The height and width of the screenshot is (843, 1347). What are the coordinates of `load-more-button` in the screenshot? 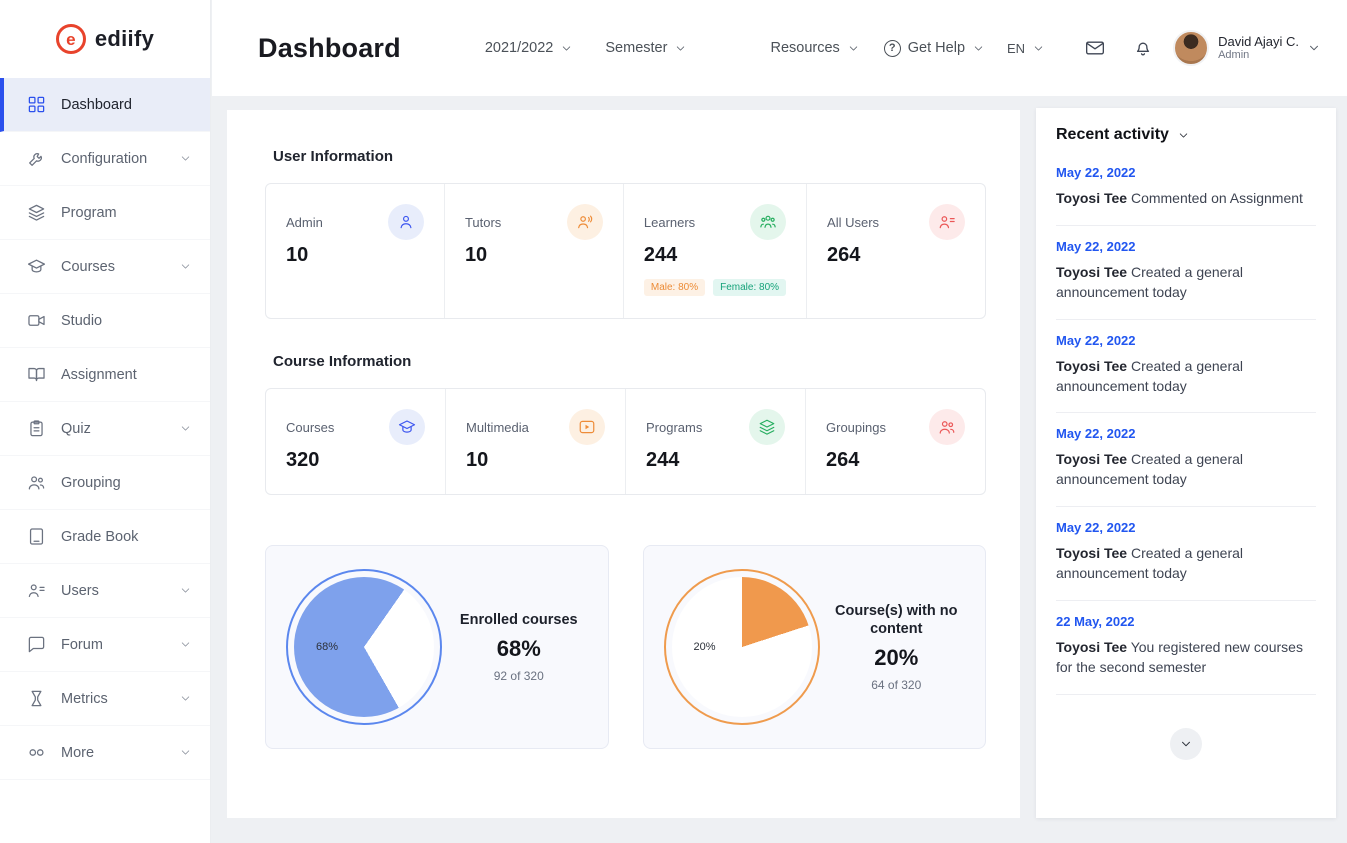 It's located at (1186, 744).